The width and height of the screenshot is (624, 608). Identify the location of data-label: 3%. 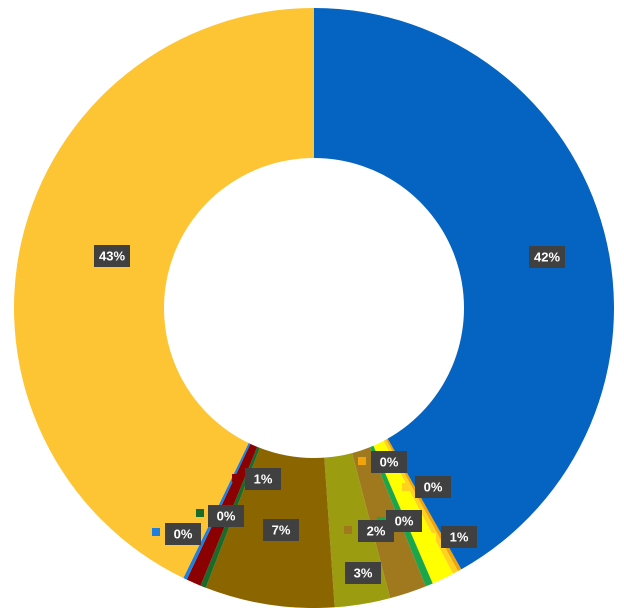
(363, 572).